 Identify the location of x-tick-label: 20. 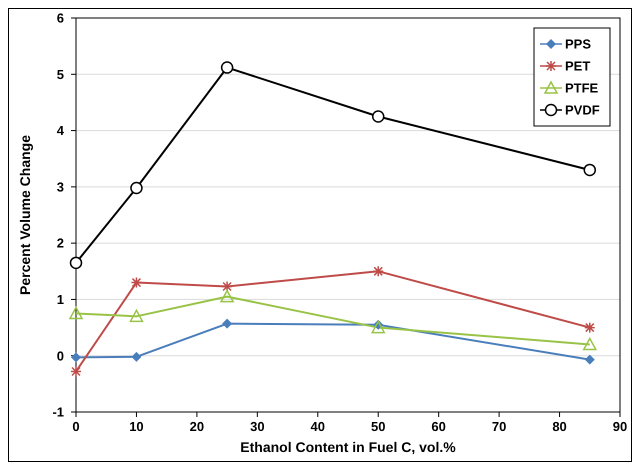
(197, 426).